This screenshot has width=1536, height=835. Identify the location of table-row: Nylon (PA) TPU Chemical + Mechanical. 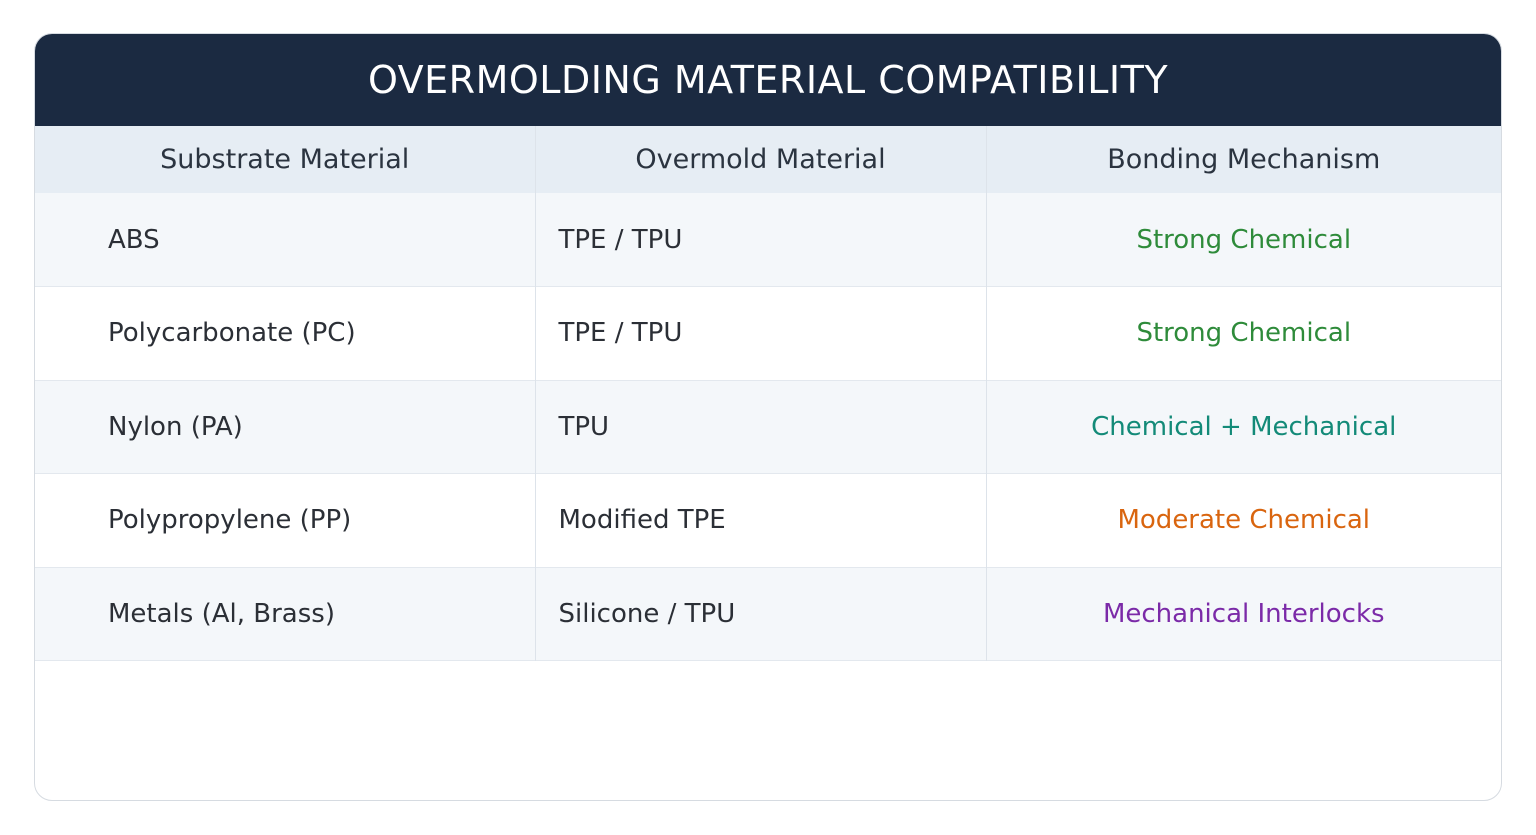
(768, 427).